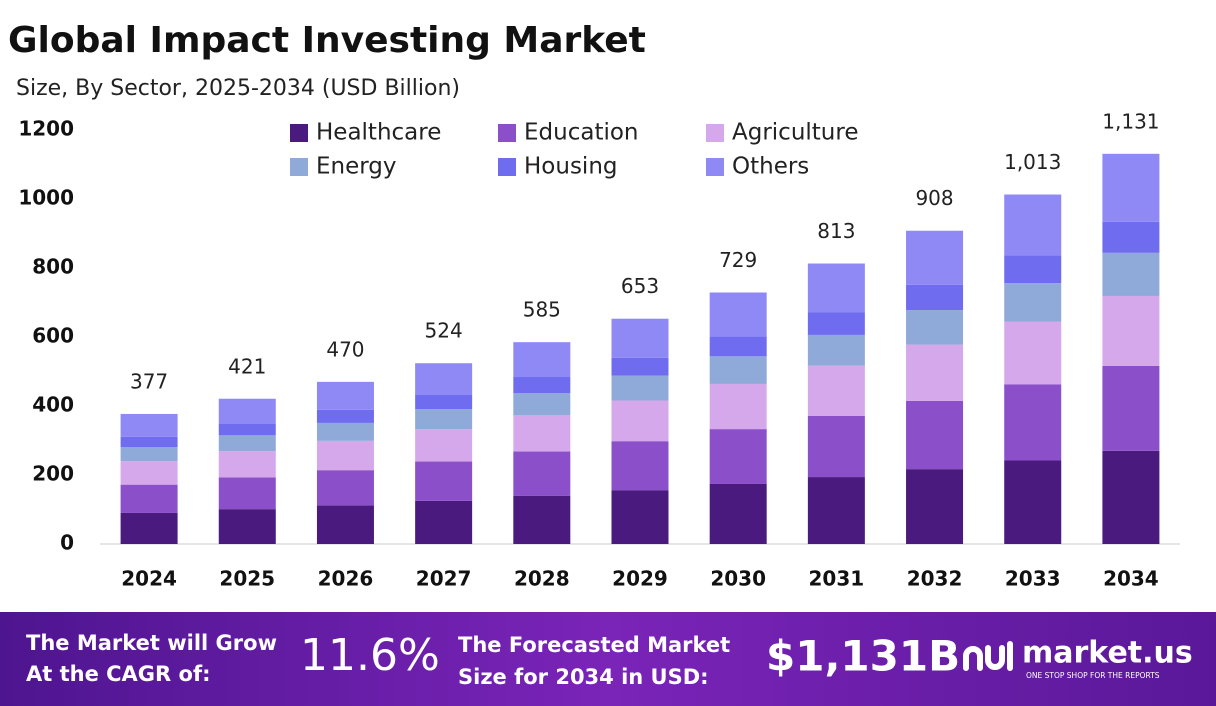 The image size is (1216, 706). What do you see at coordinates (327, 40) in the screenshot?
I see `chart-title: Global Impact Investing Market` at bounding box center [327, 40].